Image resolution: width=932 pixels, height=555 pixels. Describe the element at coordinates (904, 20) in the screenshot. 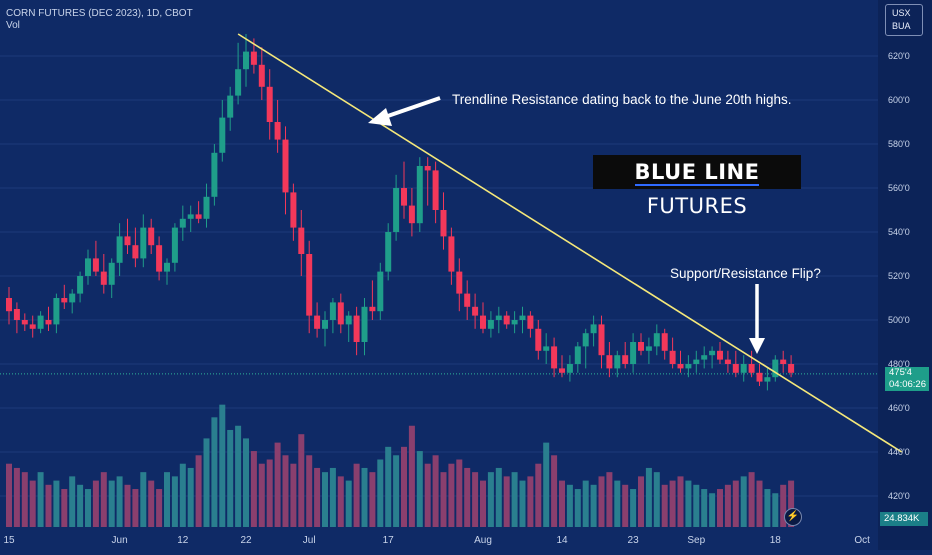

I see `currency-badge: USX BUA` at that location.